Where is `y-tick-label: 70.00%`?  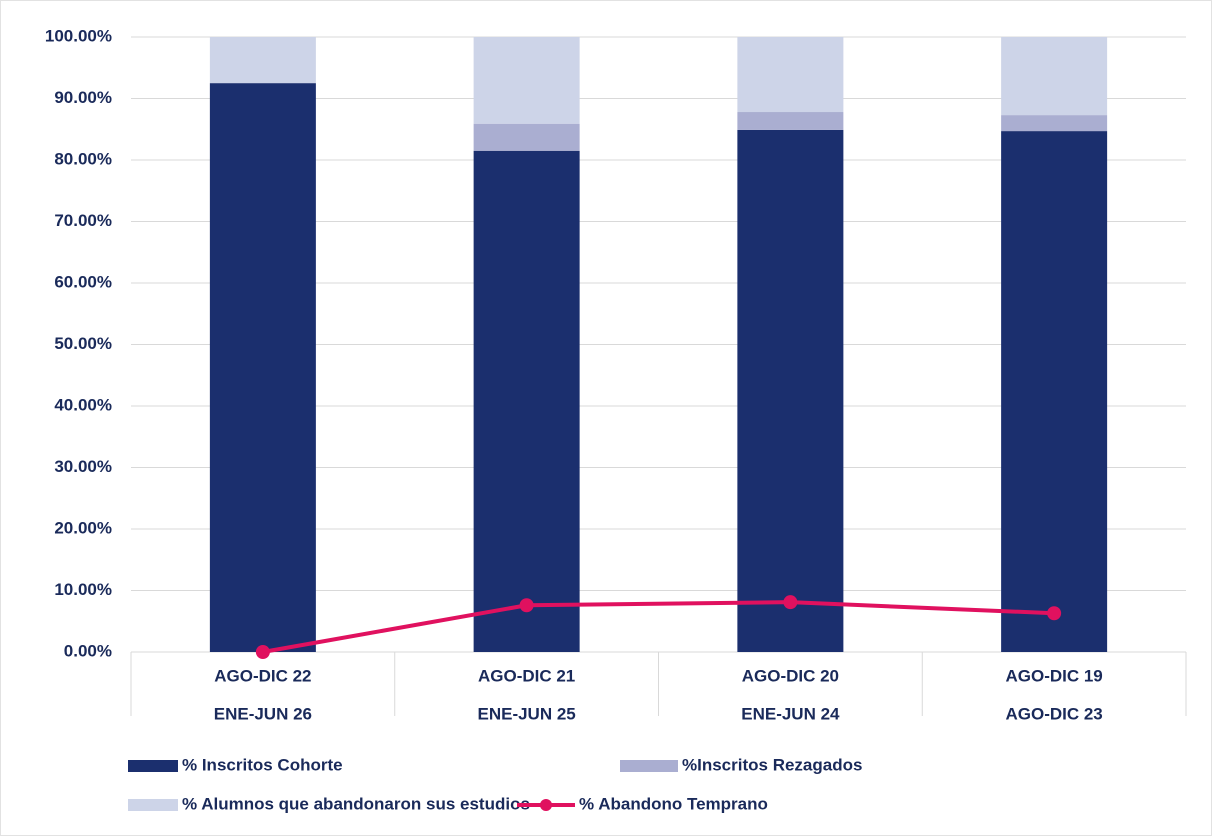 y-tick-label: 70.00% is located at coordinates (83, 220).